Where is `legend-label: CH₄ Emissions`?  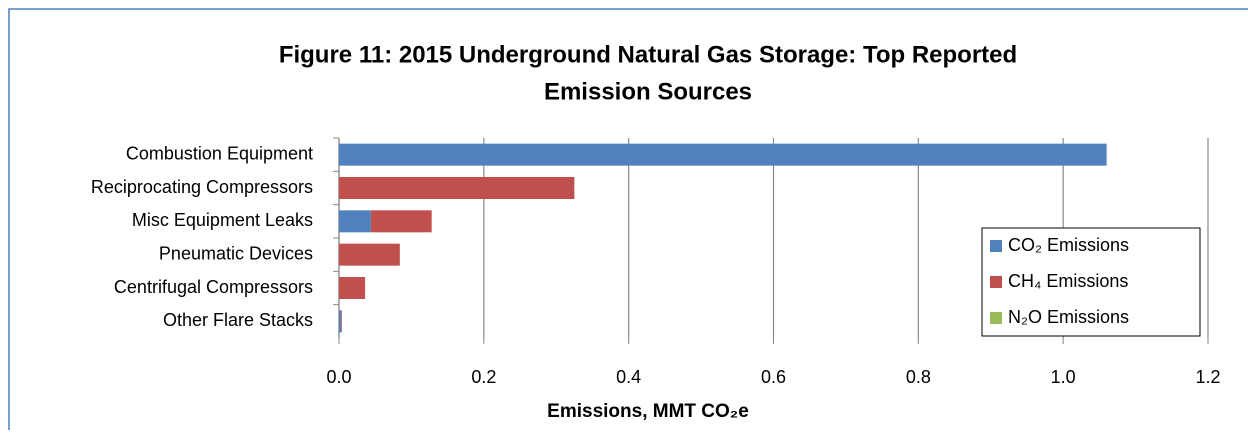
legend-label: CH₄ Emissions is located at coordinates (1068, 281).